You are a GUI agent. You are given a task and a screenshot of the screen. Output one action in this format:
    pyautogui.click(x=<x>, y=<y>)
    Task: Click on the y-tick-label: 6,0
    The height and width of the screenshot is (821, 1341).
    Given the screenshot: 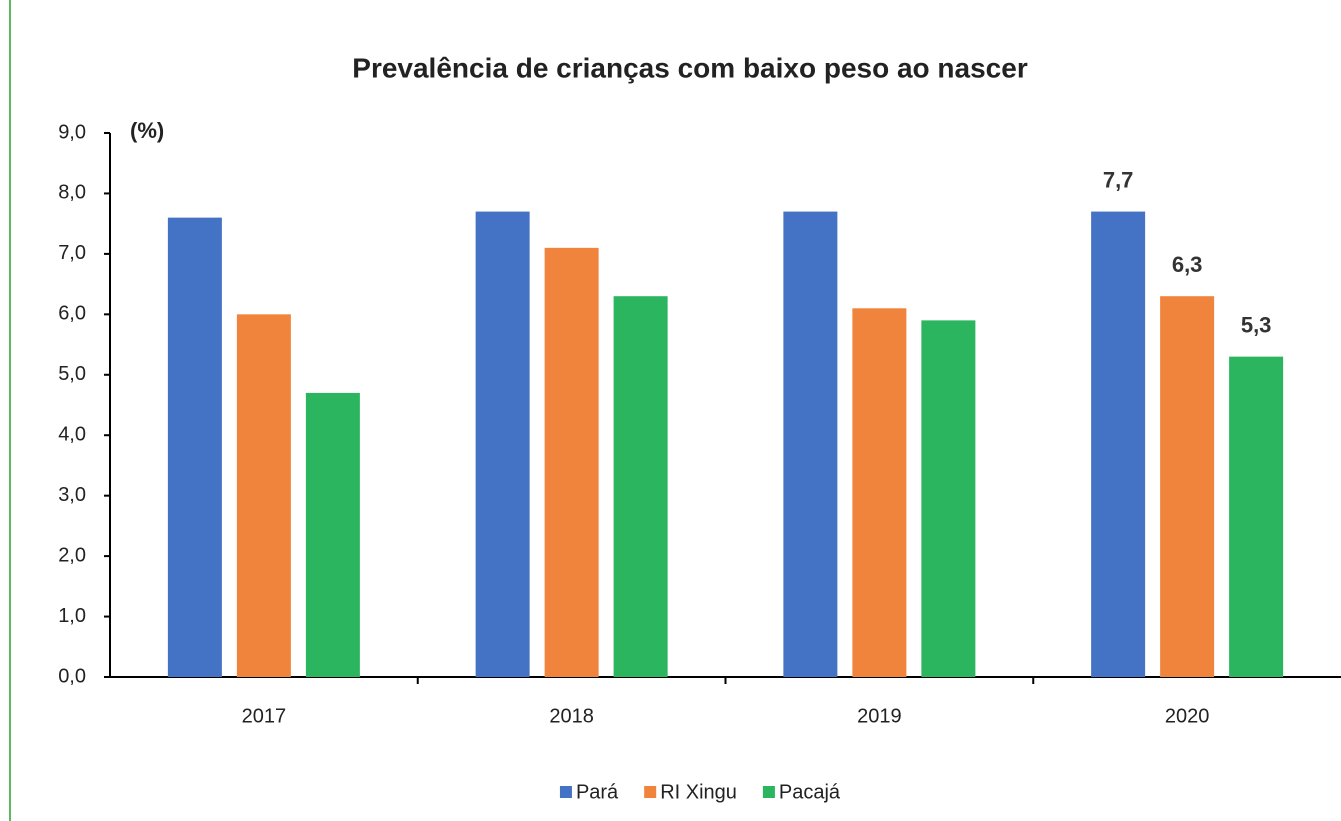 What is the action you would take?
    pyautogui.click(x=72, y=314)
    